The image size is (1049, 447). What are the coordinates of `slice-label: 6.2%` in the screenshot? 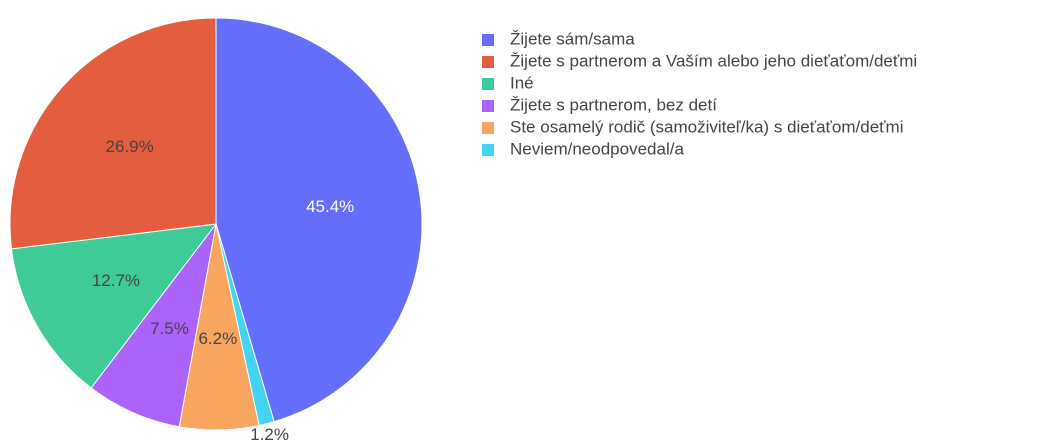 It's located at (217, 338).